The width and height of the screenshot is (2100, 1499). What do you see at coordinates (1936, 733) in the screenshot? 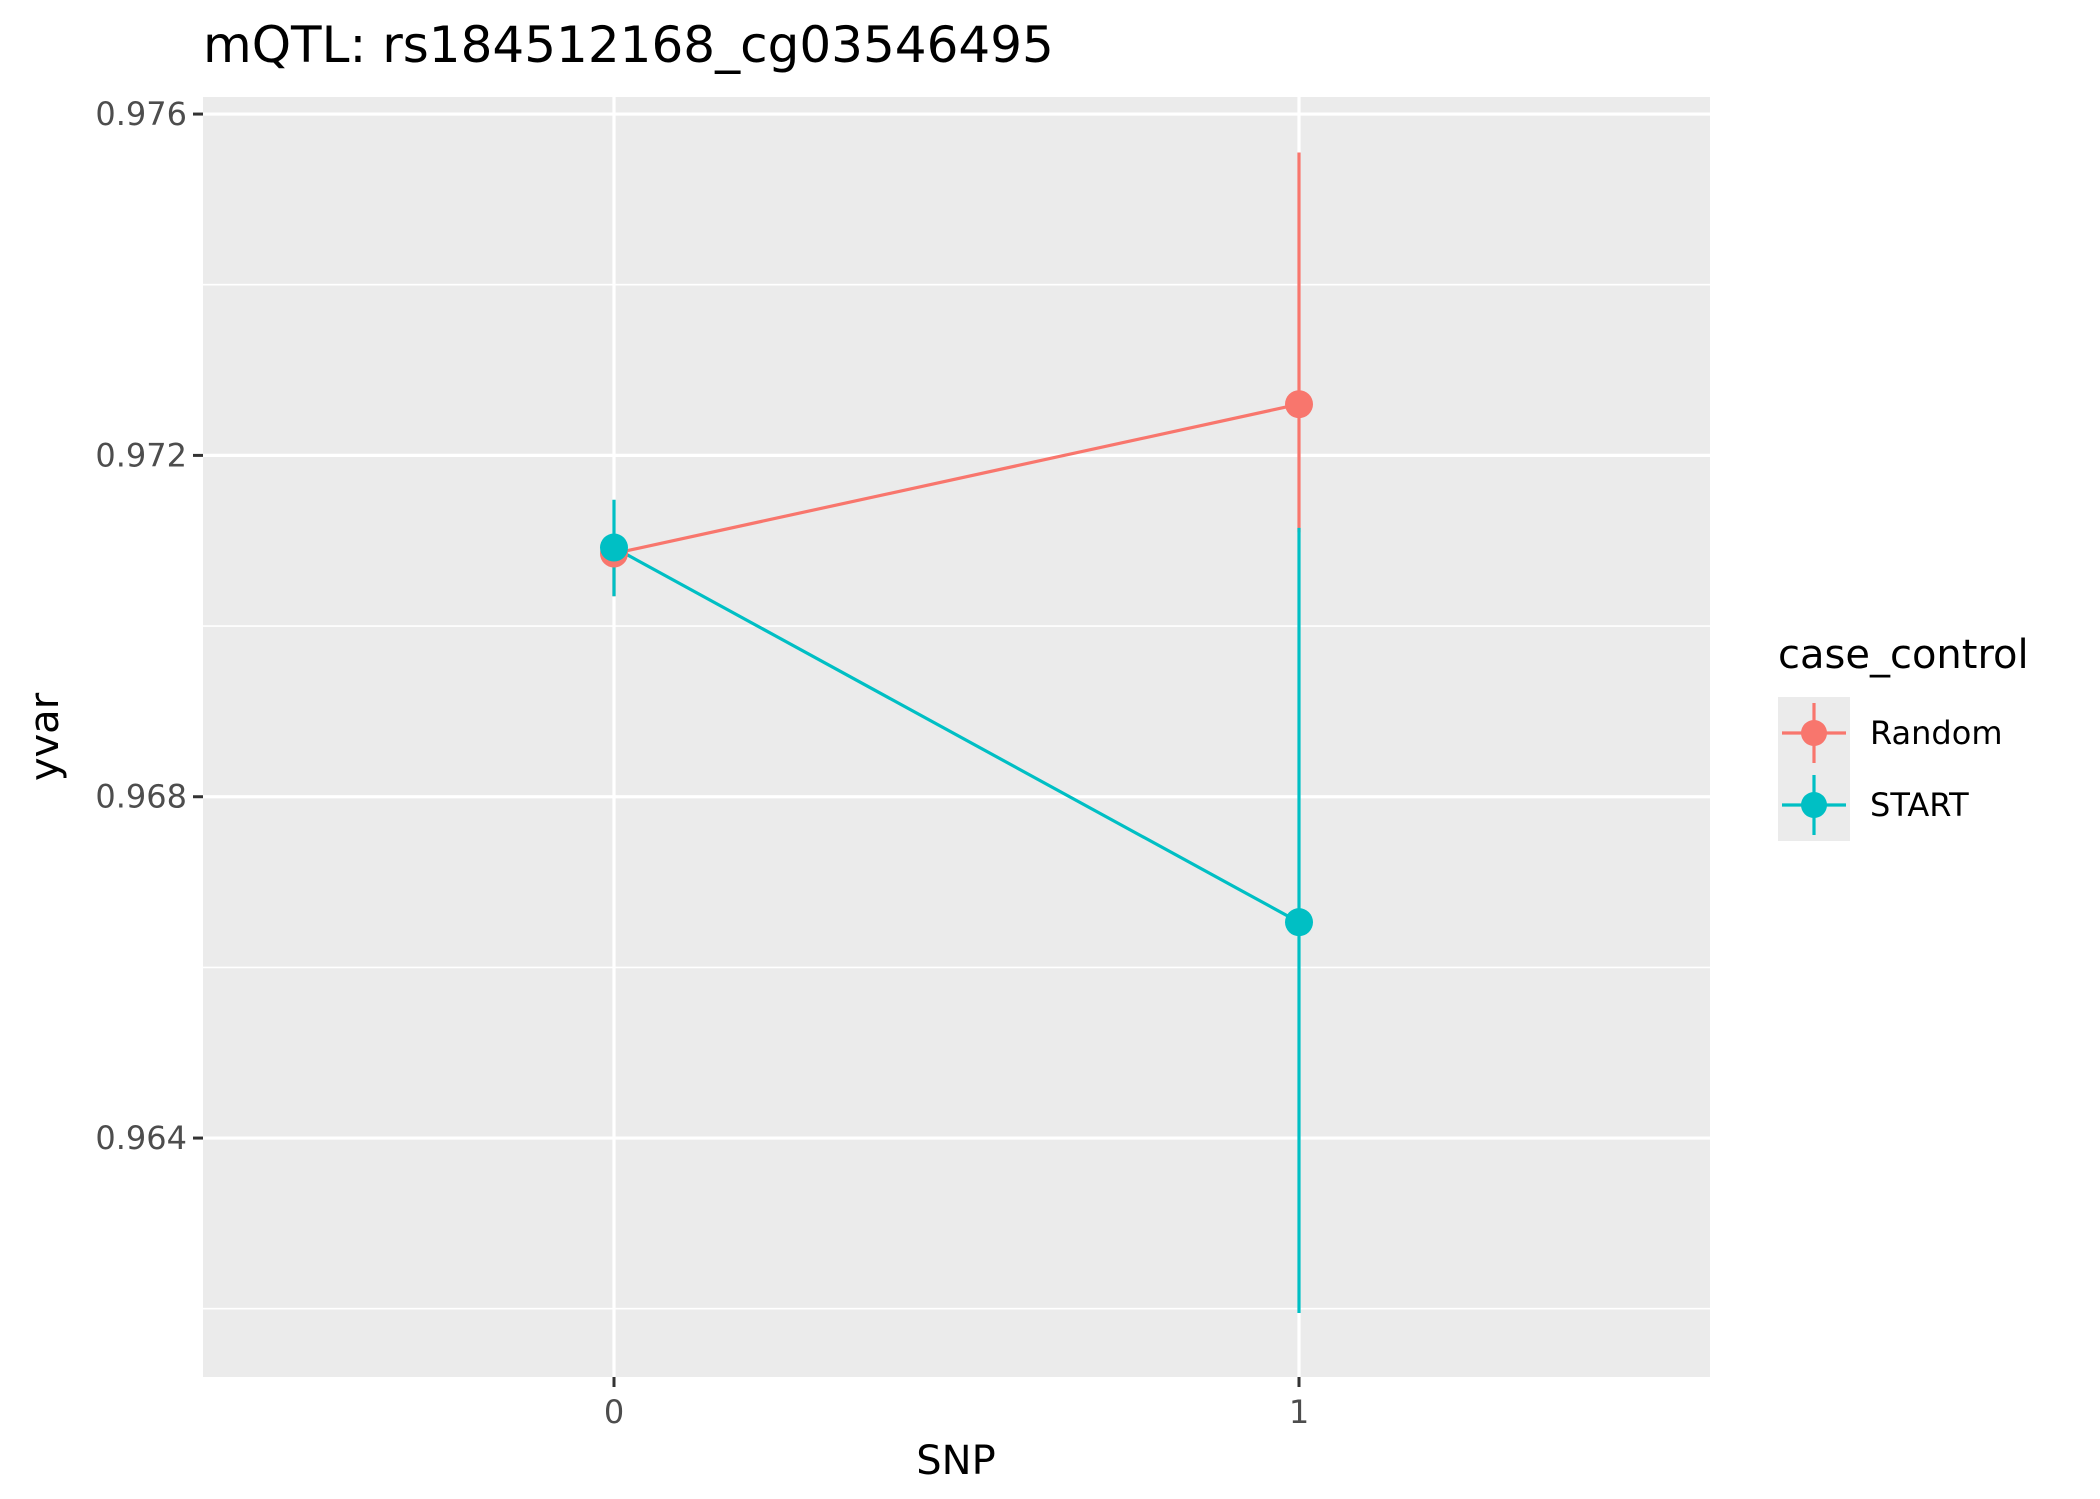
I see `legend-label-random: Random` at bounding box center [1936, 733].